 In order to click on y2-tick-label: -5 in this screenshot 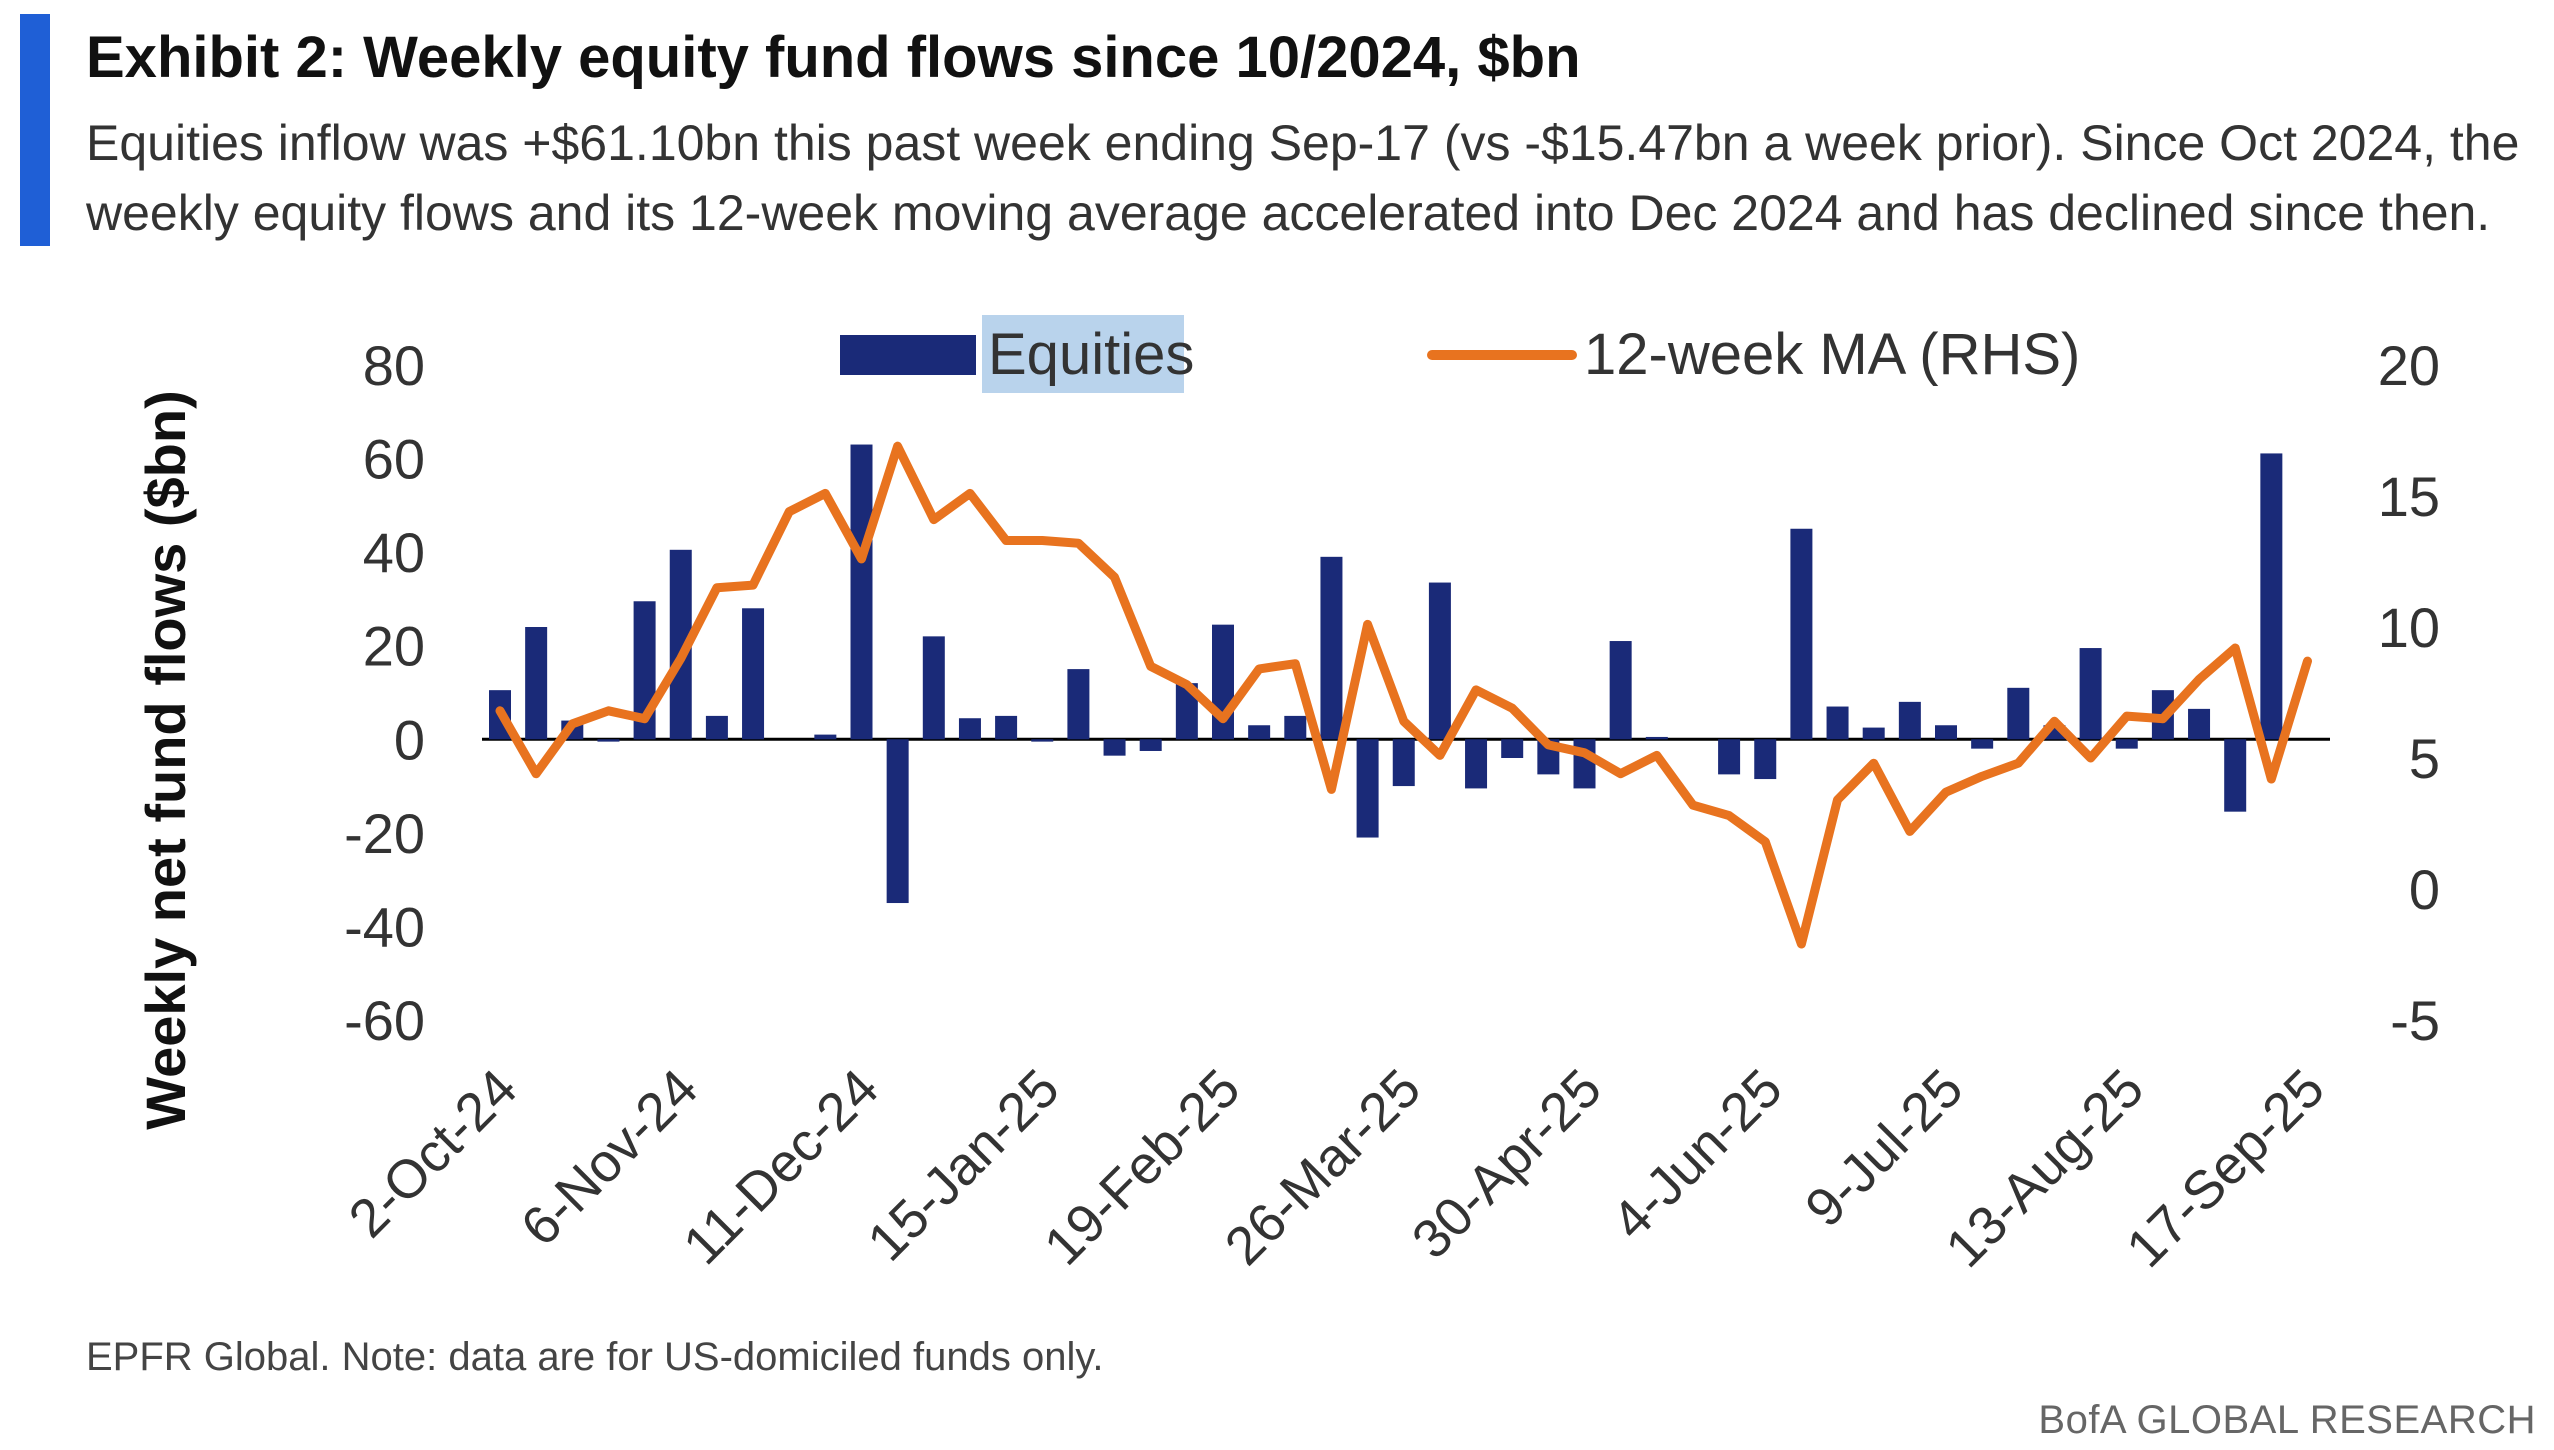, I will do `click(2415, 1020)`.